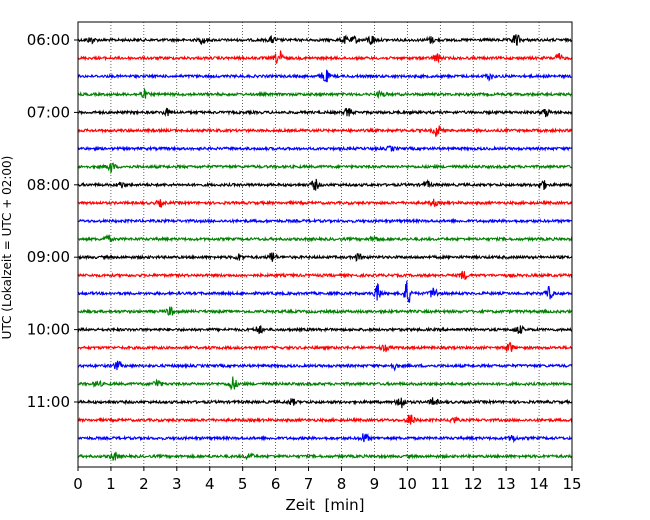 Image resolution: width=650 pixels, height=520 pixels. I want to click on x-tick-label: 7, so click(309, 484).